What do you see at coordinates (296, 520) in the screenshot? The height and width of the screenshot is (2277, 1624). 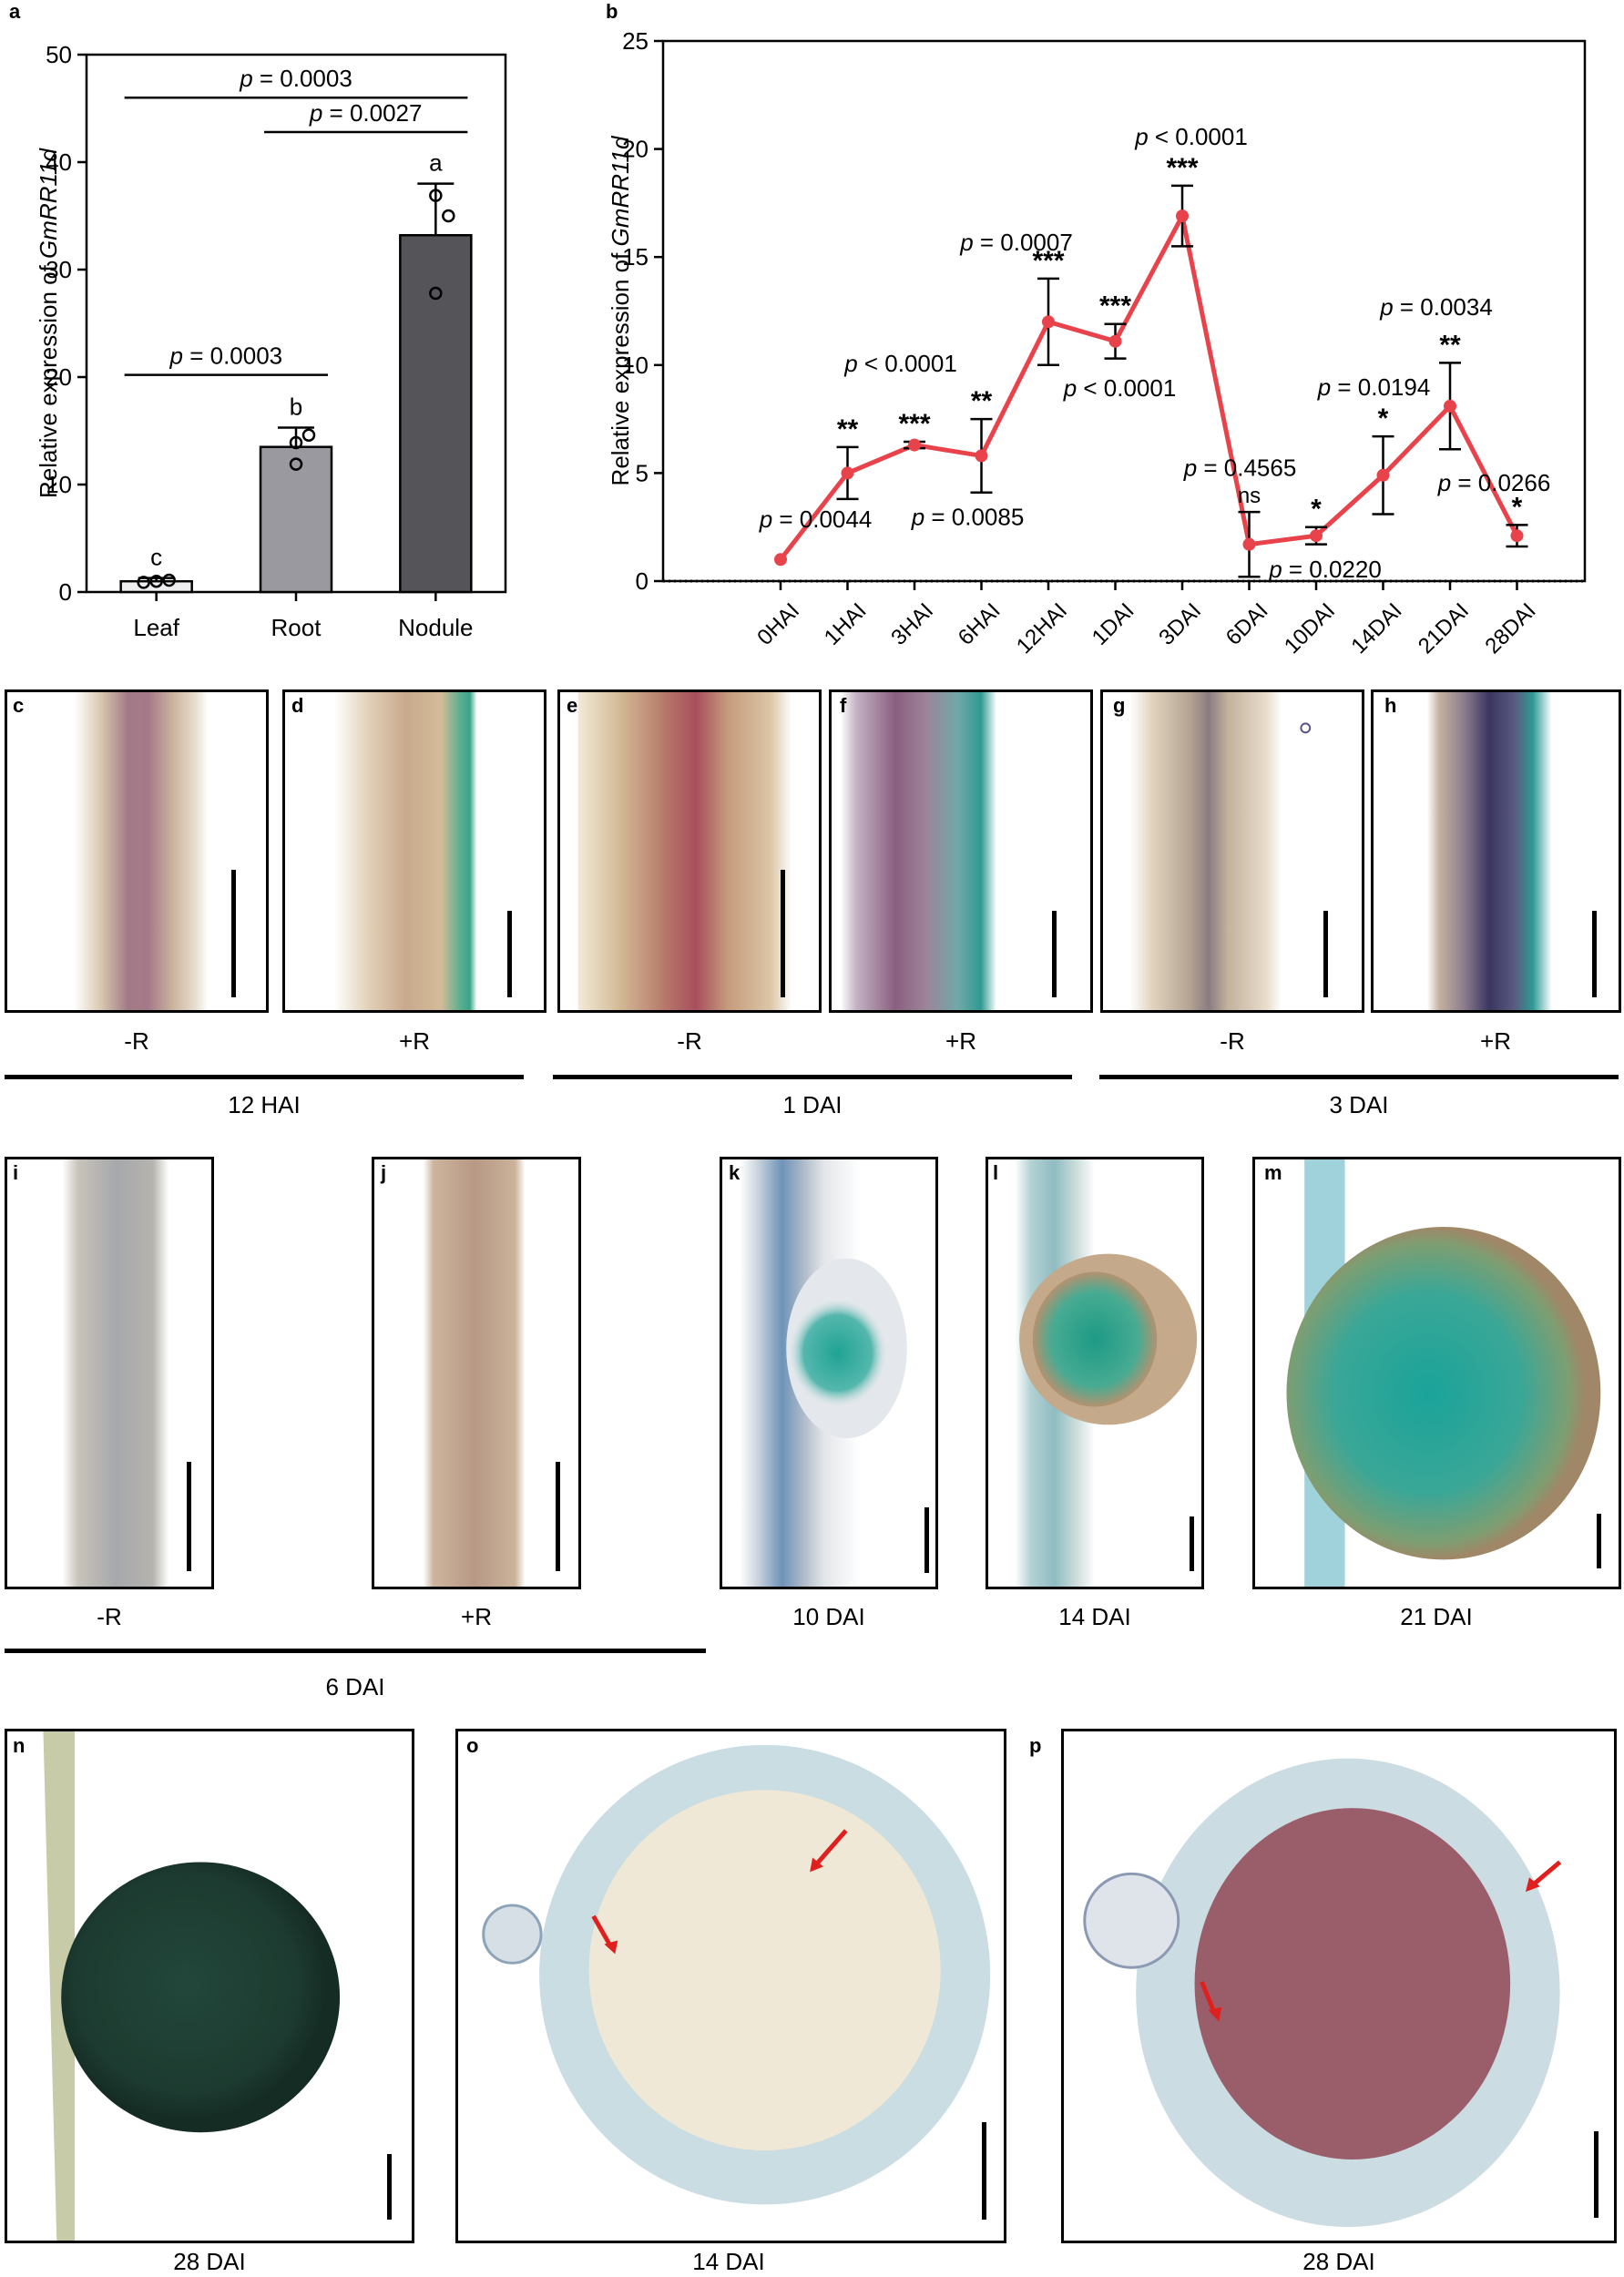 I see `chart-a-bar` at bounding box center [296, 520].